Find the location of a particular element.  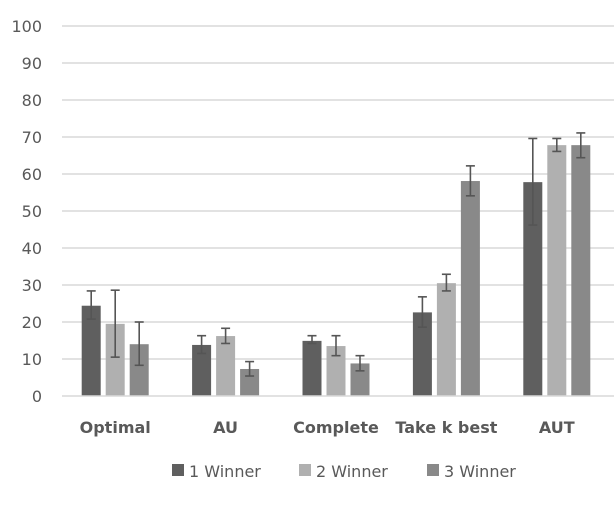

y-tick-label: 50 is located at coordinates (32, 211).